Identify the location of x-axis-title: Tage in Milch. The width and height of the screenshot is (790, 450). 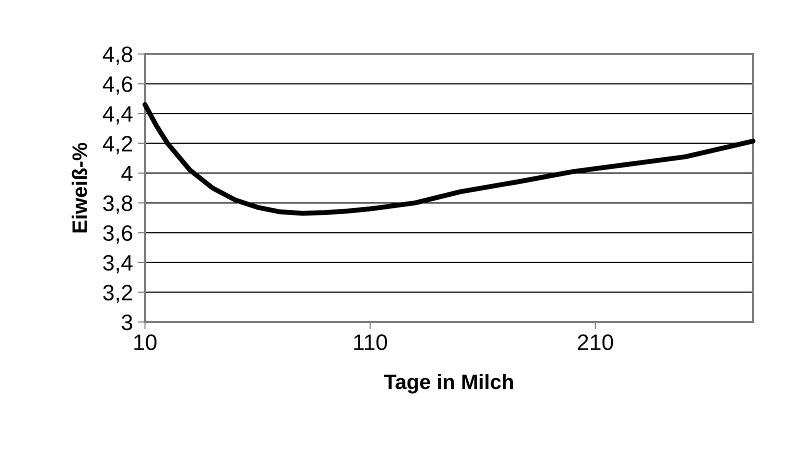
(448, 384).